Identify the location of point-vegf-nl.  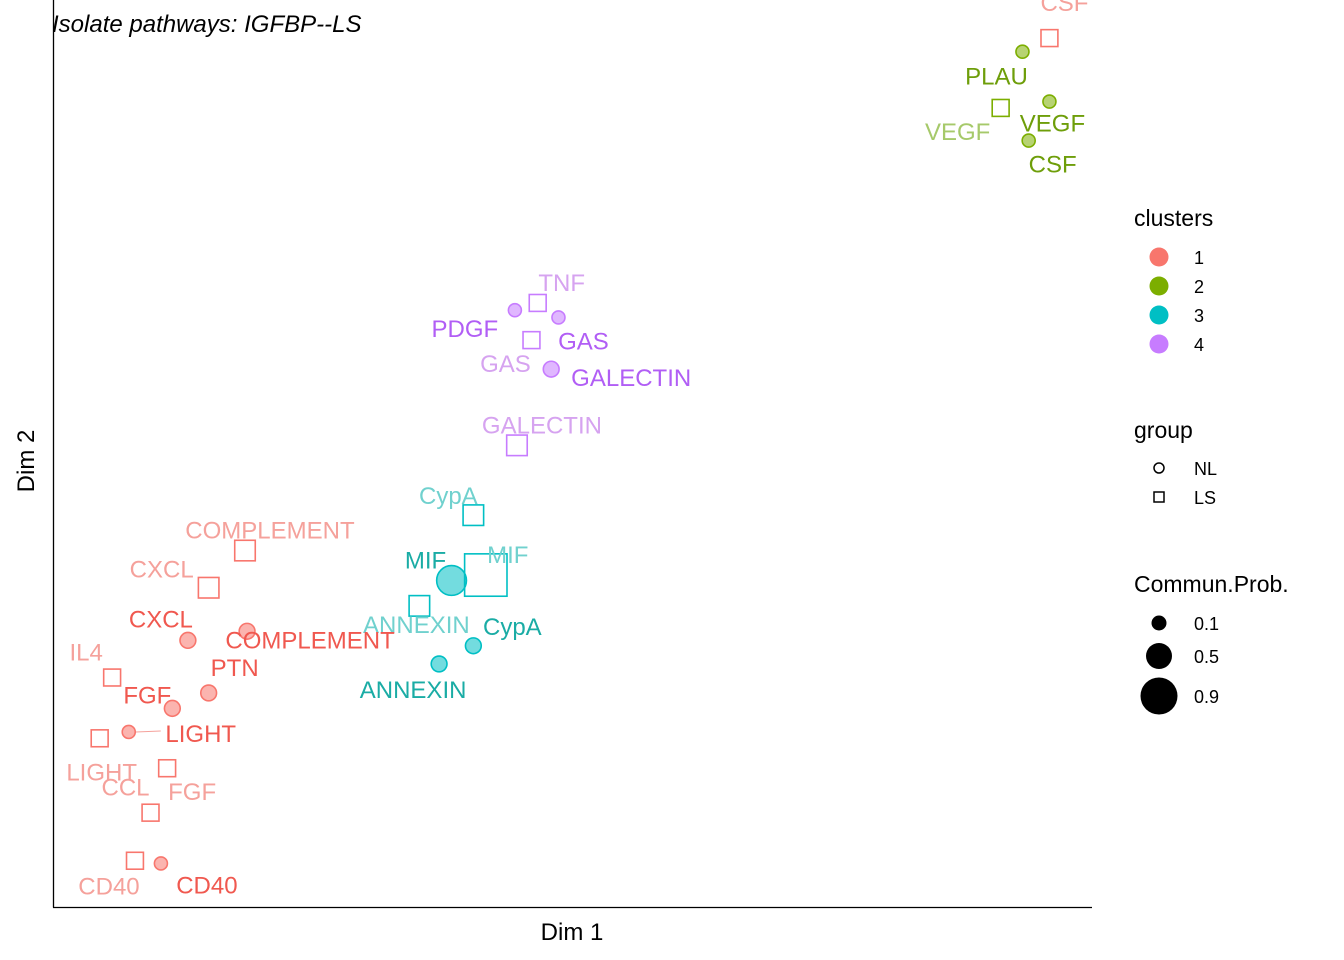
(1049, 101).